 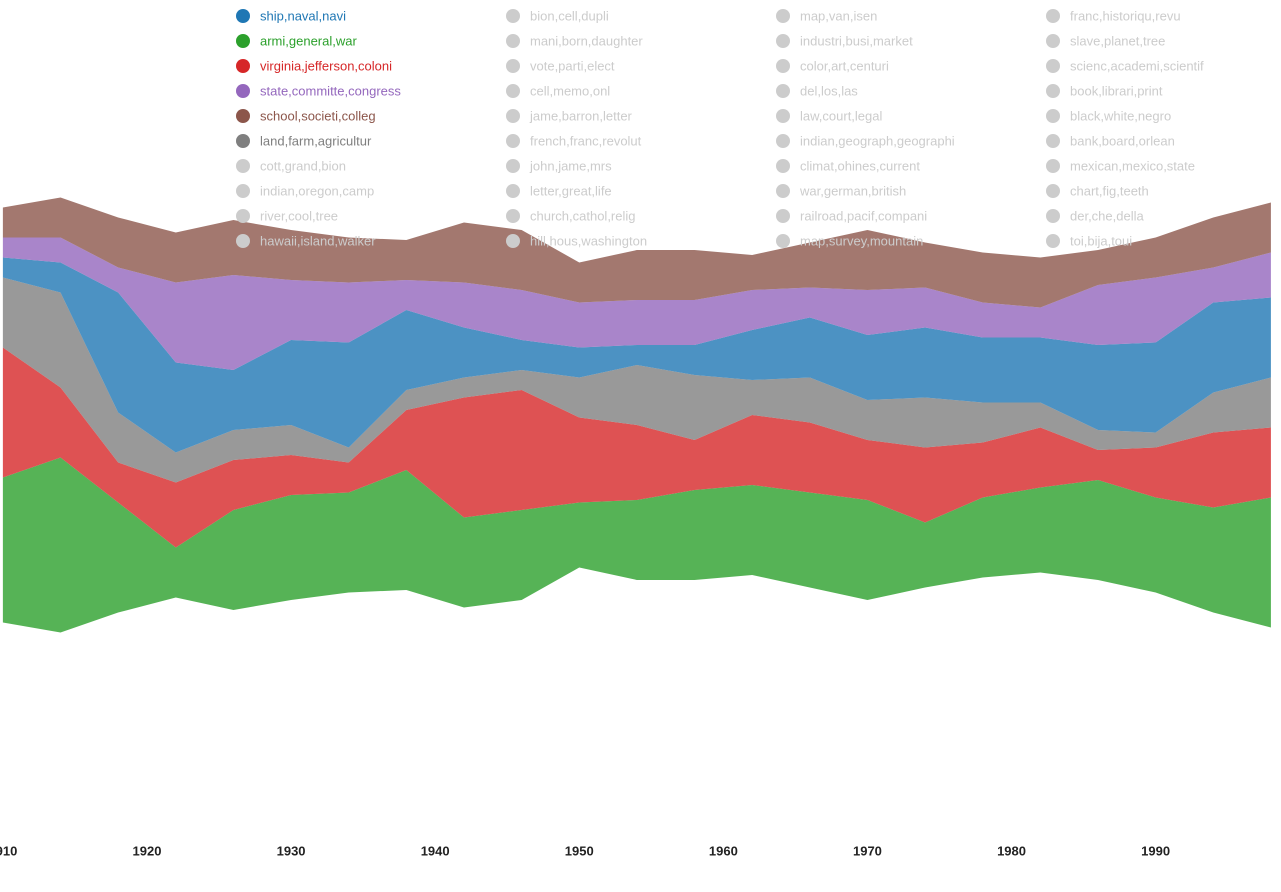 What do you see at coordinates (317, 190) in the screenshot?
I see `legend-label: indian,oregon,camp` at bounding box center [317, 190].